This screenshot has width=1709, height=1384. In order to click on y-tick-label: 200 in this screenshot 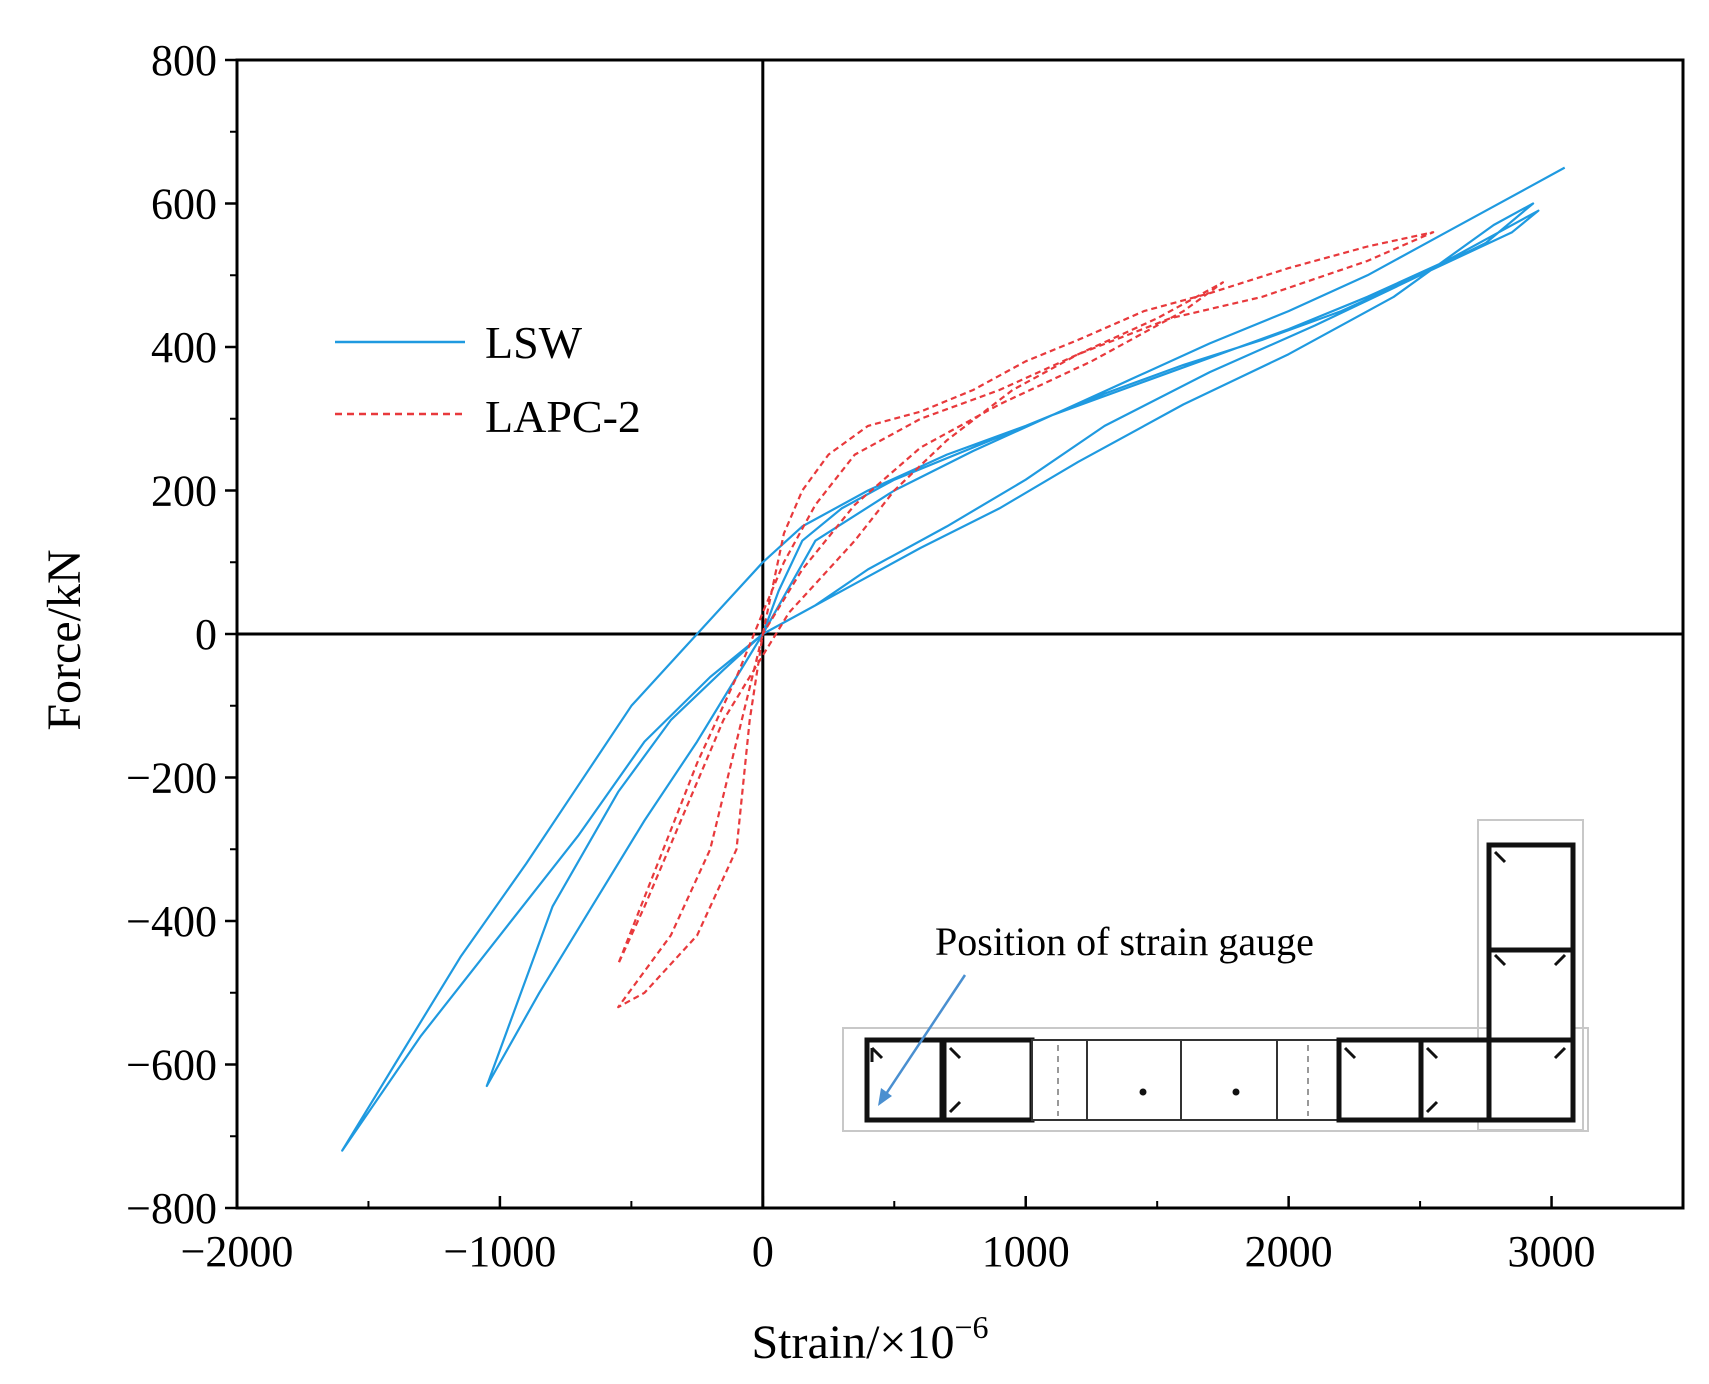, I will do `click(184, 491)`.